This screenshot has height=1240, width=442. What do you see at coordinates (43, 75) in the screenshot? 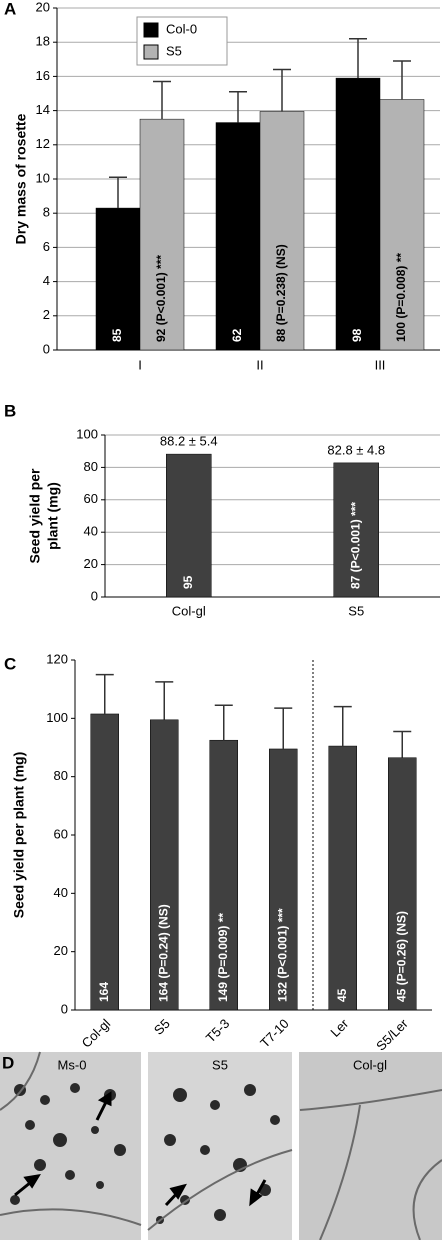
I see `y-tick-label: 16` at bounding box center [43, 75].